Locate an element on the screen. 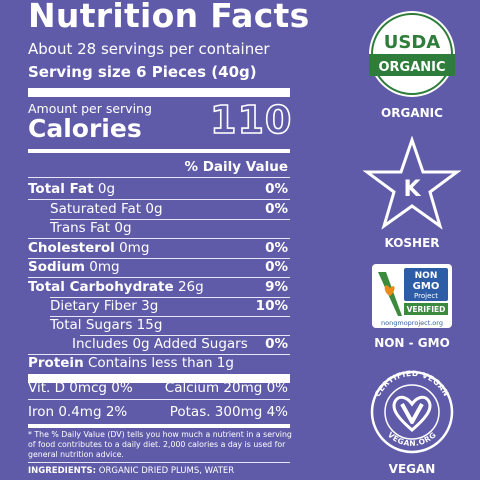  nutrient-amount: 3g is located at coordinates (150, 306).